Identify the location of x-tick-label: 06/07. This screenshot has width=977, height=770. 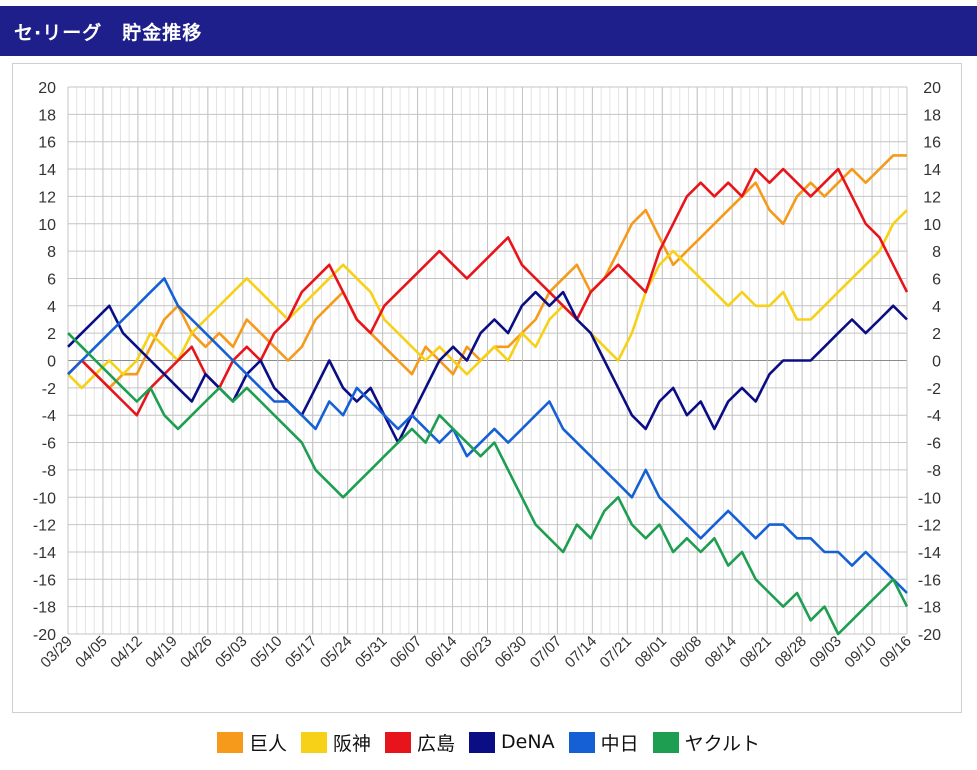
(406, 652).